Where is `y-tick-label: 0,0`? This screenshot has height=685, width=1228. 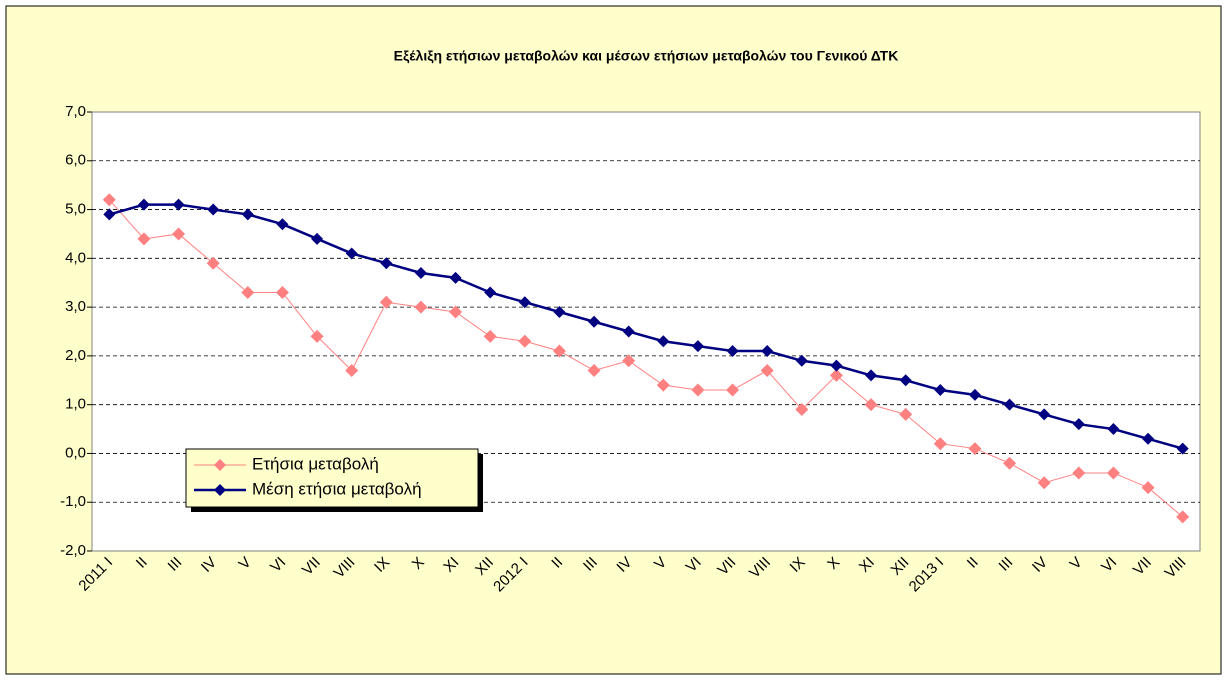
y-tick-label: 0,0 is located at coordinates (75, 452).